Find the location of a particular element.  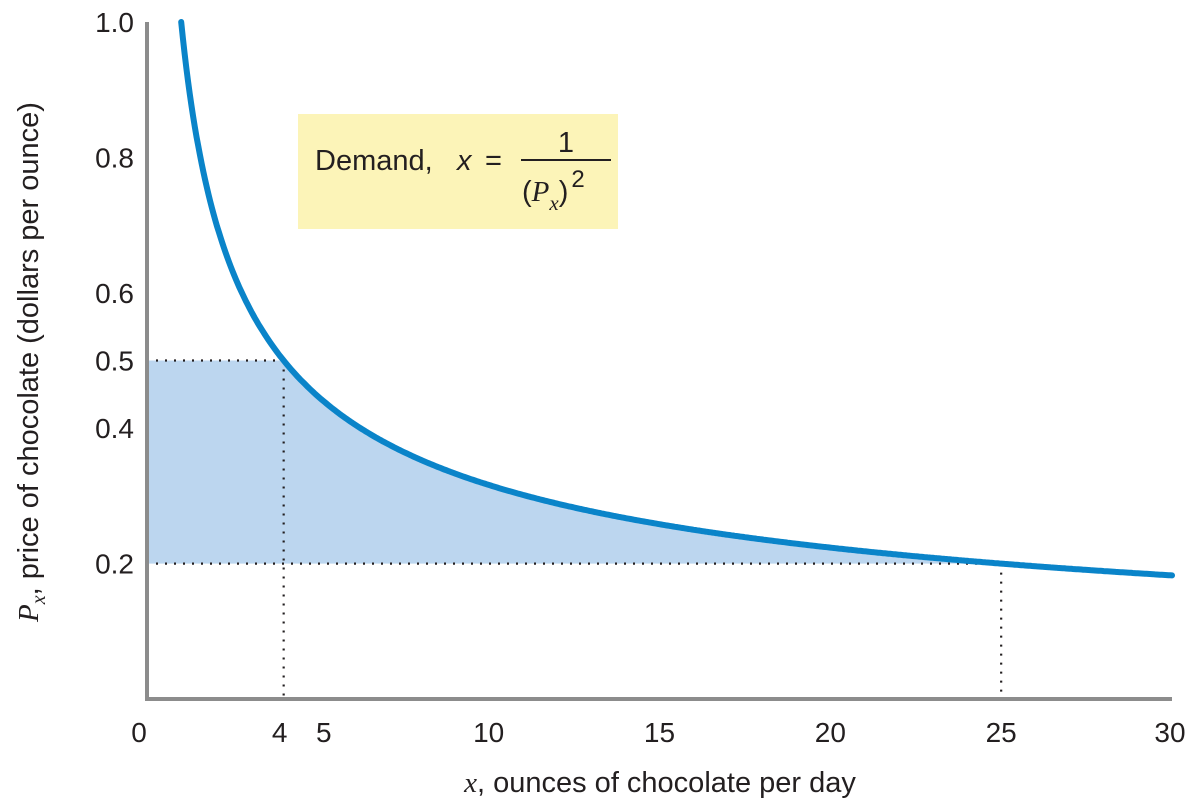

x-tick-label: 10 is located at coordinates (488, 732).